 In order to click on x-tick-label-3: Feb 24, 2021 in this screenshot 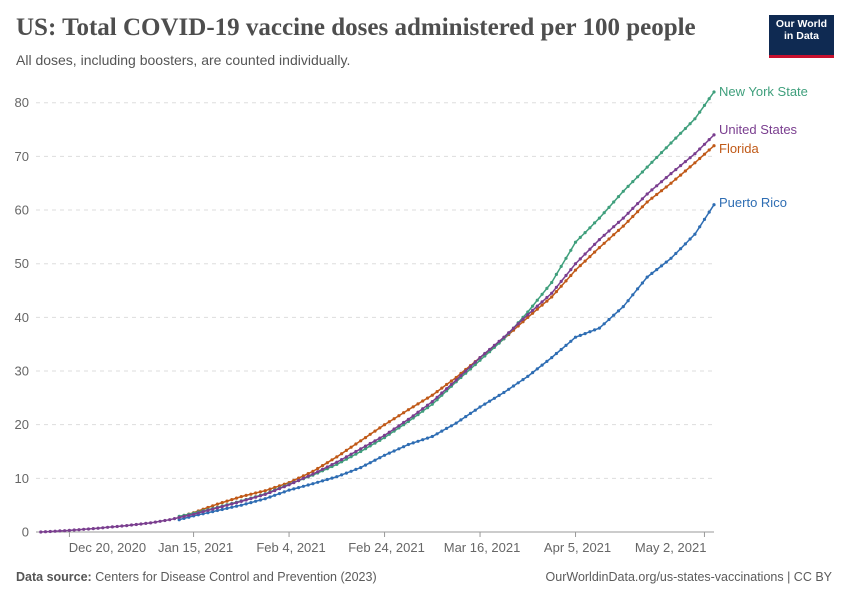, I will do `click(386, 547)`.